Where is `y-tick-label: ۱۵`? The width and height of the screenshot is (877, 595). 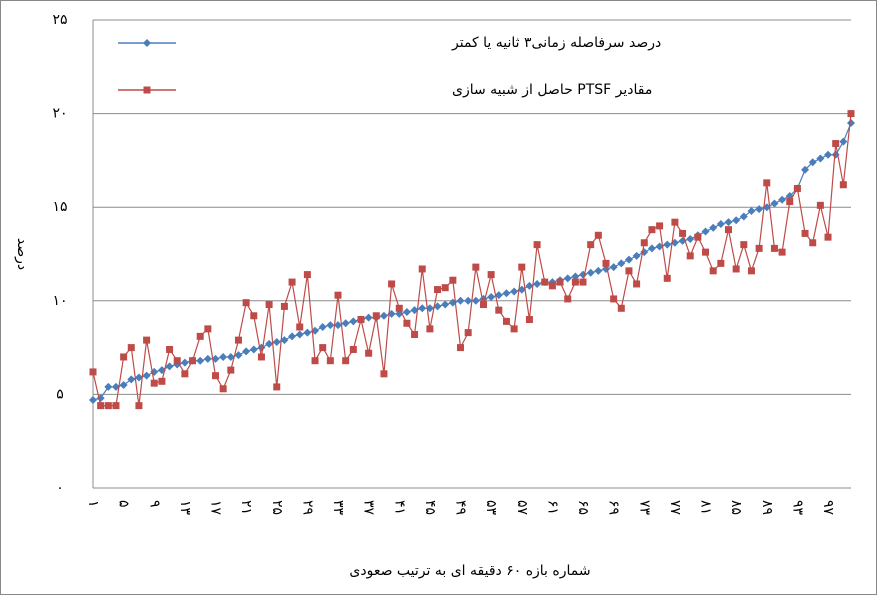
y-tick-label: ۱۵ is located at coordinates (59, 207).